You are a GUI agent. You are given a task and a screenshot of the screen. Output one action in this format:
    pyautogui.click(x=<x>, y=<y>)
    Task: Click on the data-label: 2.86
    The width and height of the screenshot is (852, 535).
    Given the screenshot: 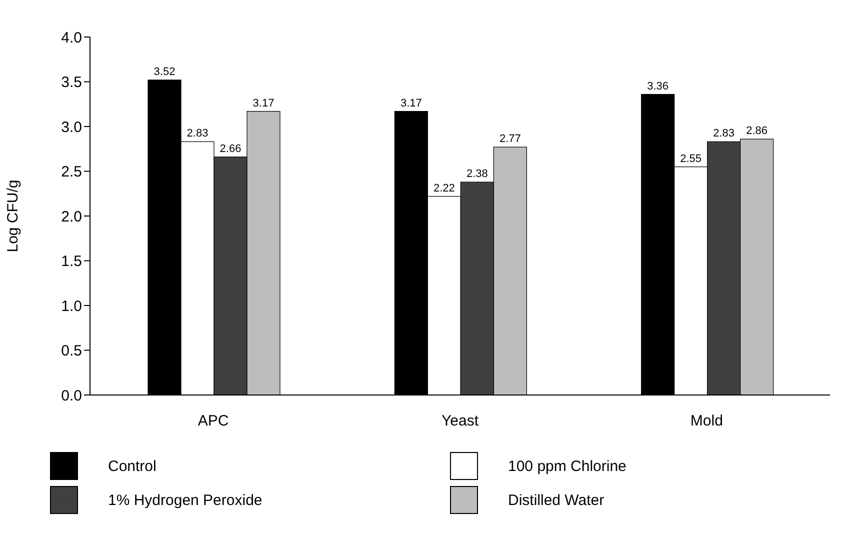 What is the action you would take?
    pyautogui.click(x=757, y=131)
    